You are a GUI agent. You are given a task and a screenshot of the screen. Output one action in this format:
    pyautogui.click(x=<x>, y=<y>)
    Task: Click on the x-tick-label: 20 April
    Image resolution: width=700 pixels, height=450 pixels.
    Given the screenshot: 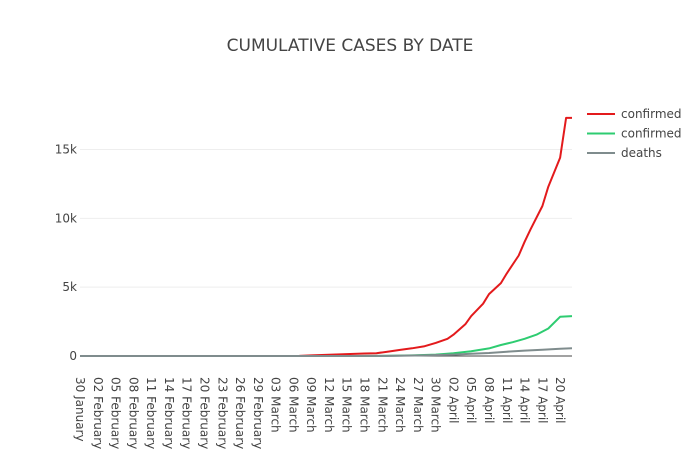 What is the action you would take?
    pyautogui.click(x=560, y=400)
    